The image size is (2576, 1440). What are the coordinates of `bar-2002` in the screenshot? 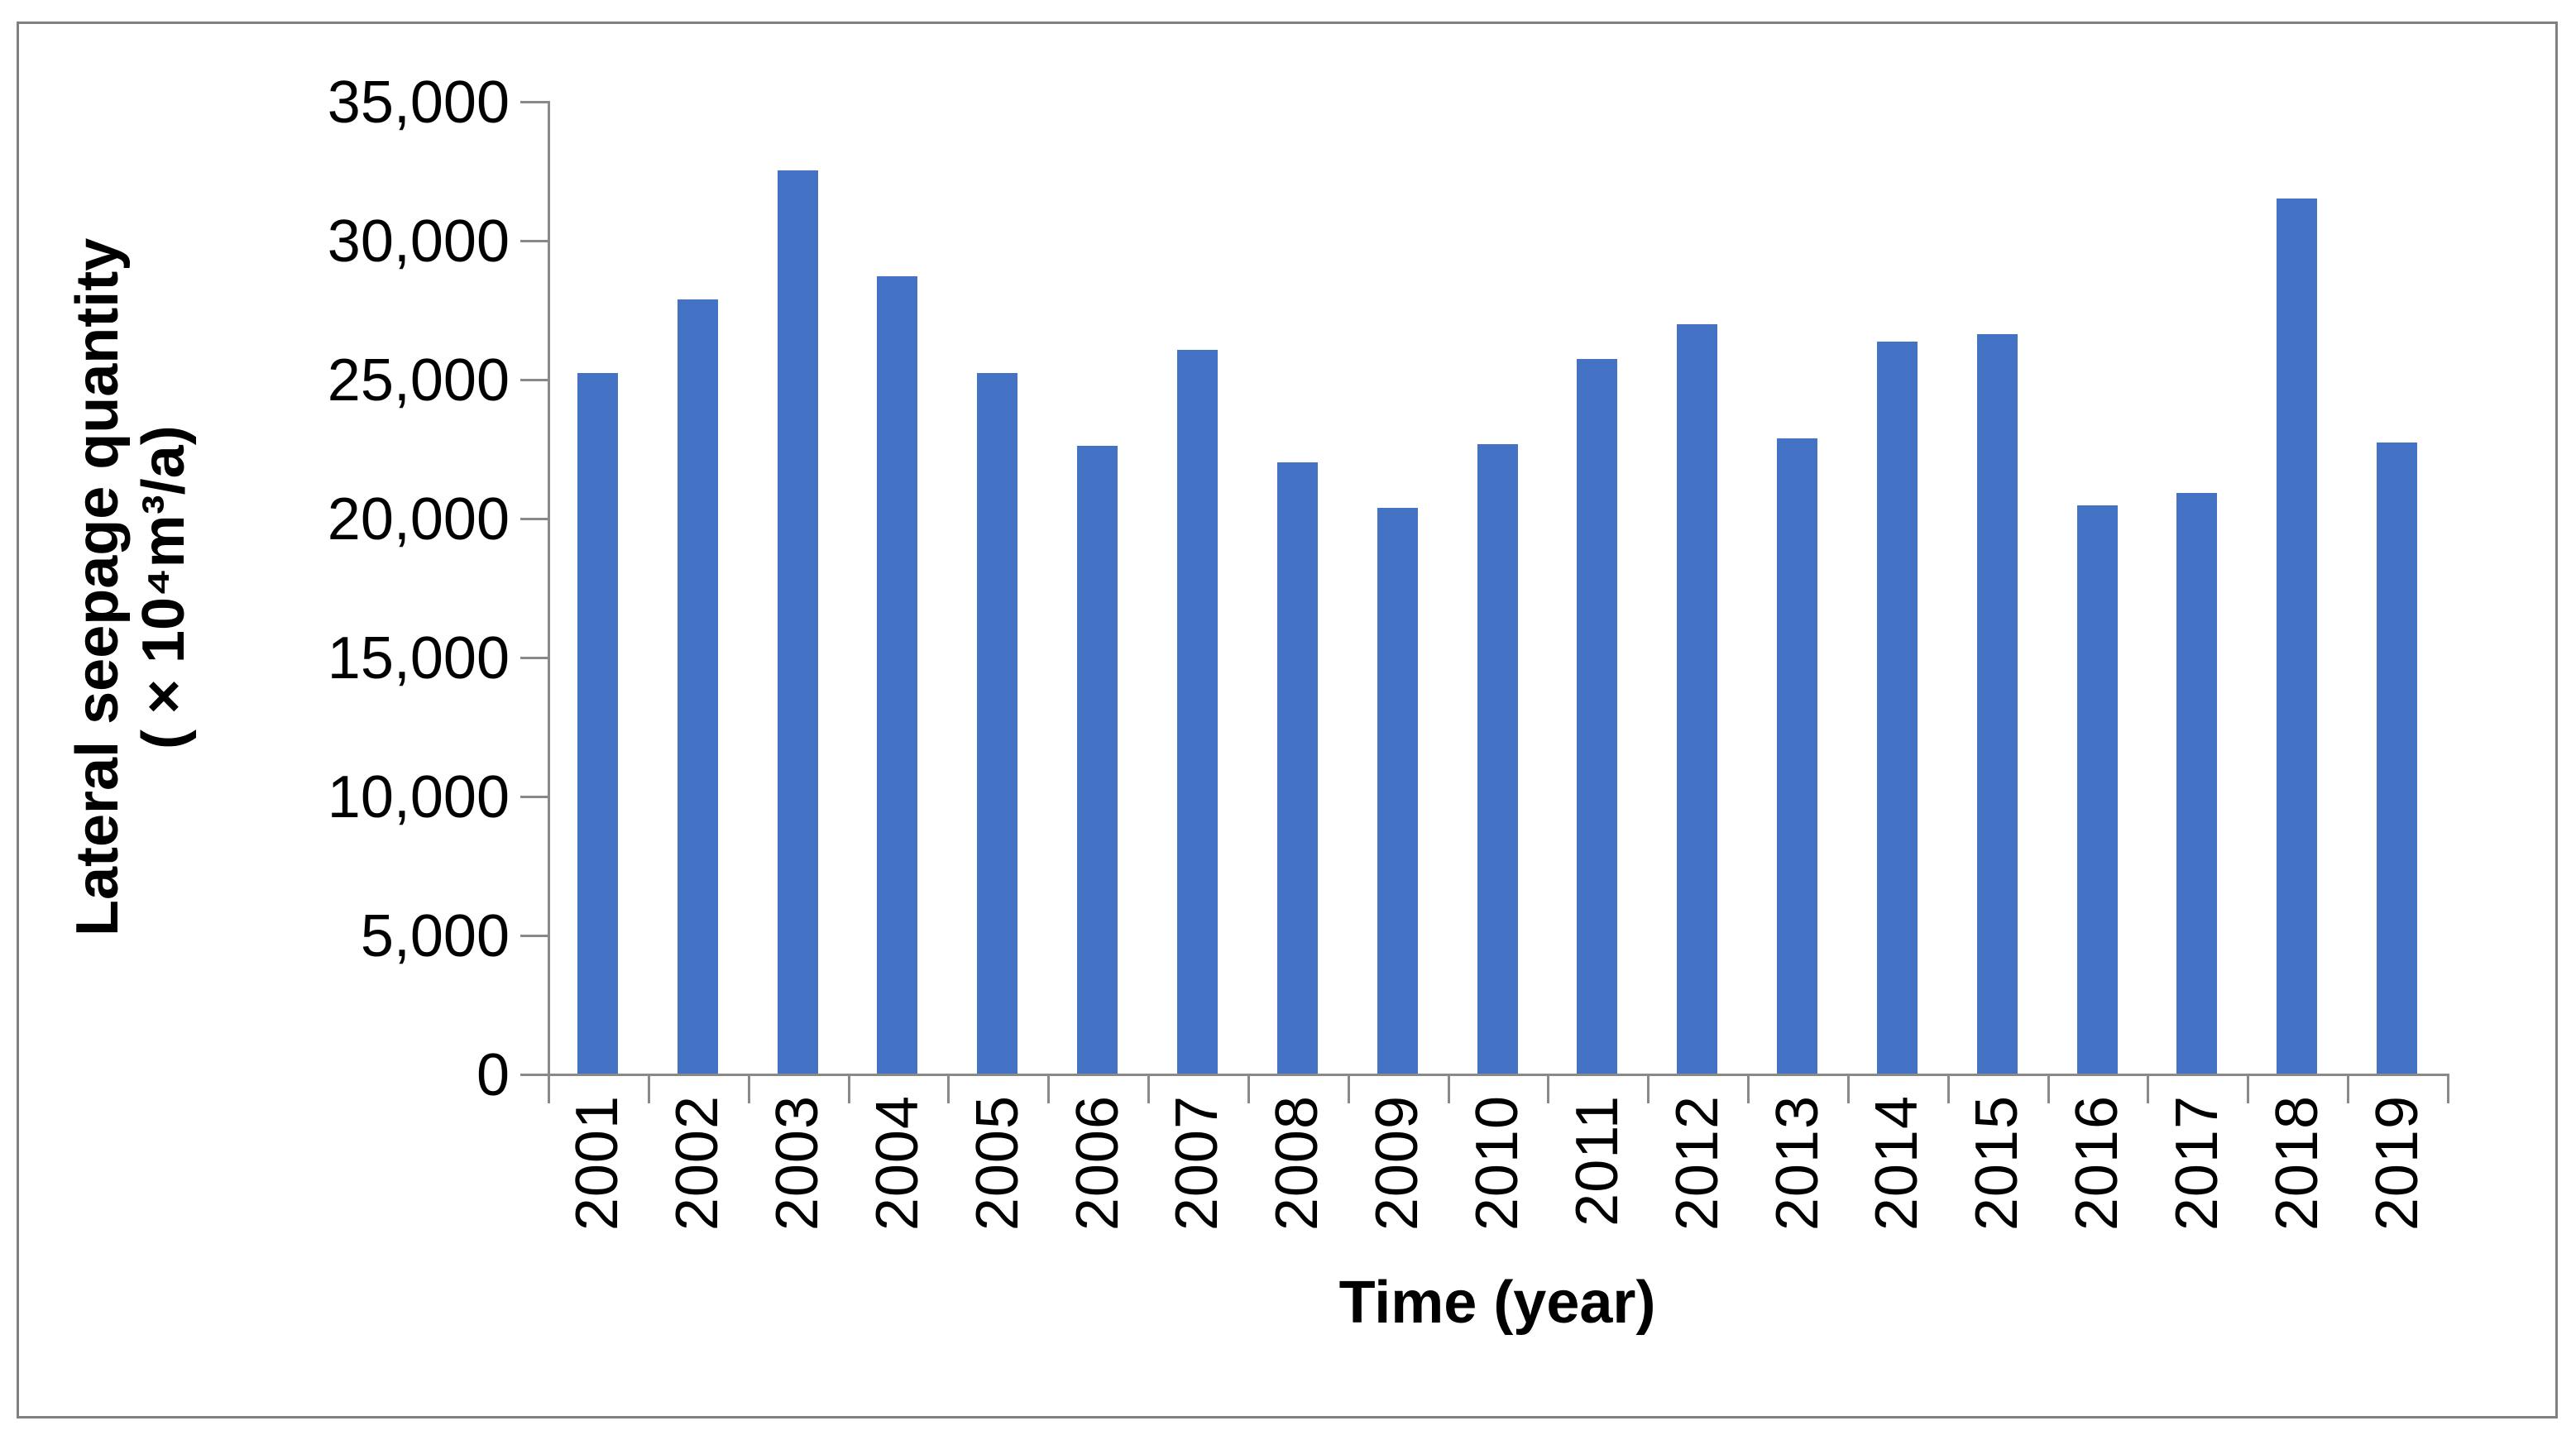 It's located at (698, 686).